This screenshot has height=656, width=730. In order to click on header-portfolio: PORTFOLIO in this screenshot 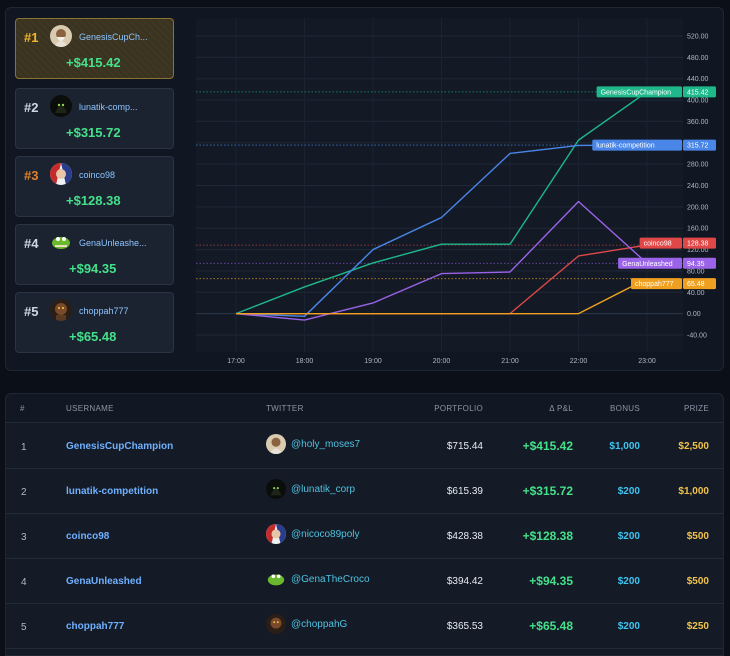, I will do `click(458, 408)`.